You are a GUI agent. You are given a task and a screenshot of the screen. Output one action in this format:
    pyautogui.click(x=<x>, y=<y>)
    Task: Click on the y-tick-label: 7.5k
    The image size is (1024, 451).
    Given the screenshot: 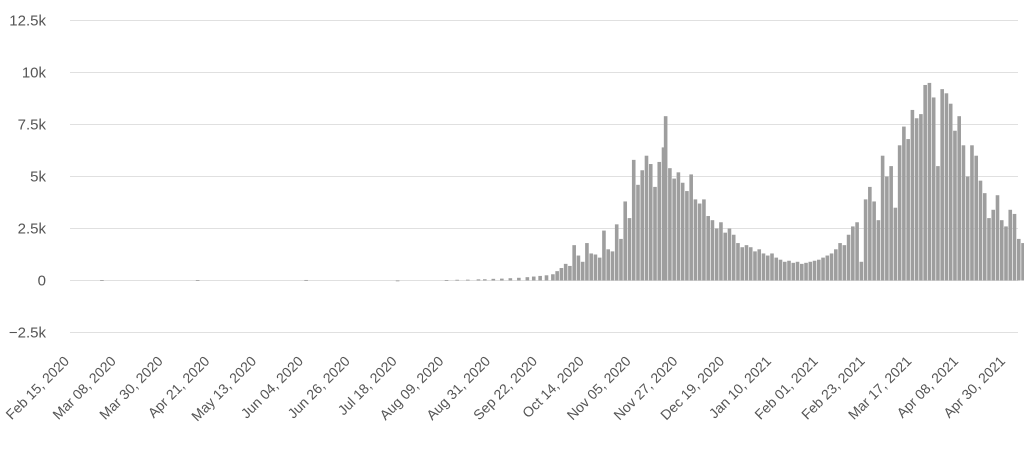 What is the action you would take?
    pyautogui.click(x=32, y=125)
    